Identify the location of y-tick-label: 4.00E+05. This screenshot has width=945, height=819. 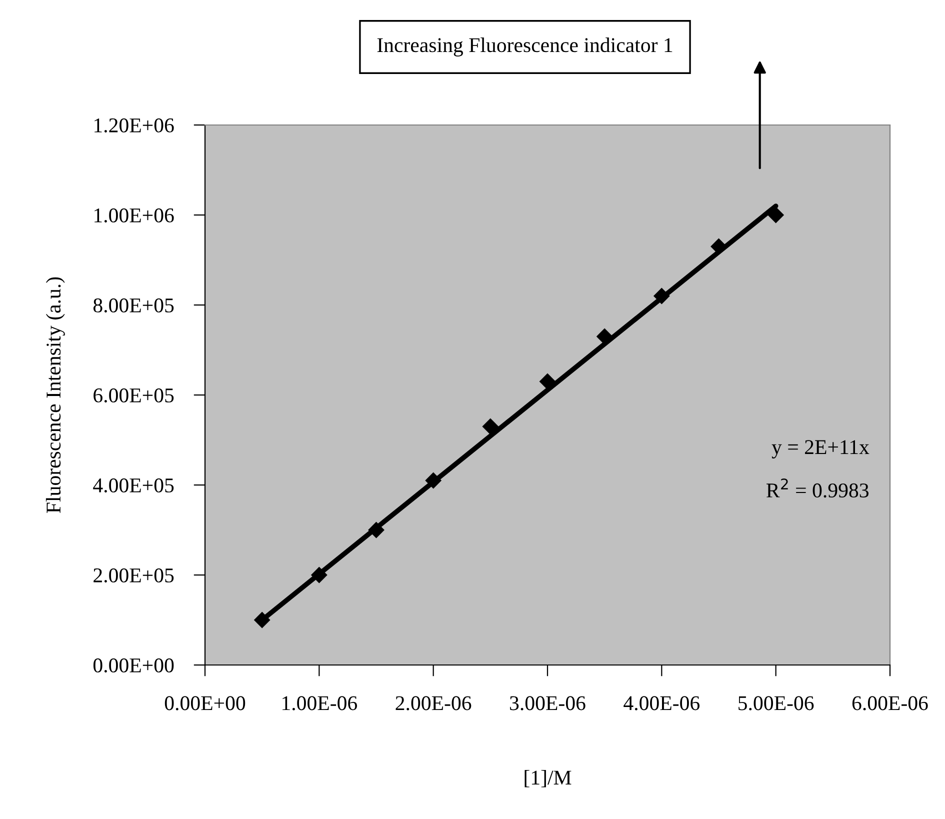
(133, 485).